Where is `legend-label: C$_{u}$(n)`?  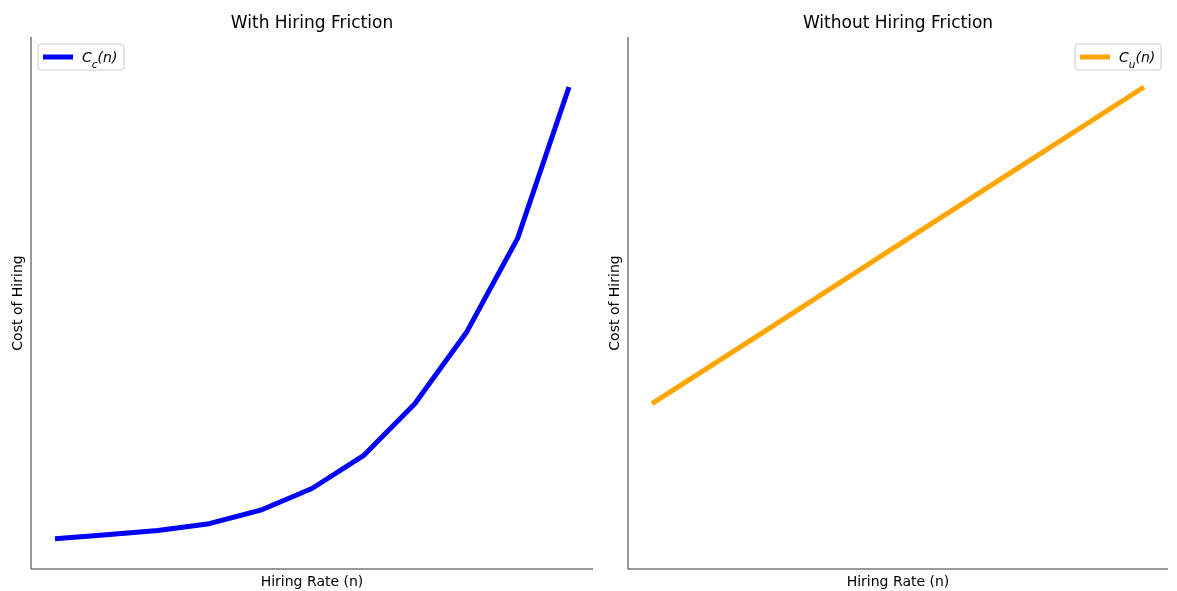
legend-label: C$_{u}$(n) is located at coordinates (1137, 59).